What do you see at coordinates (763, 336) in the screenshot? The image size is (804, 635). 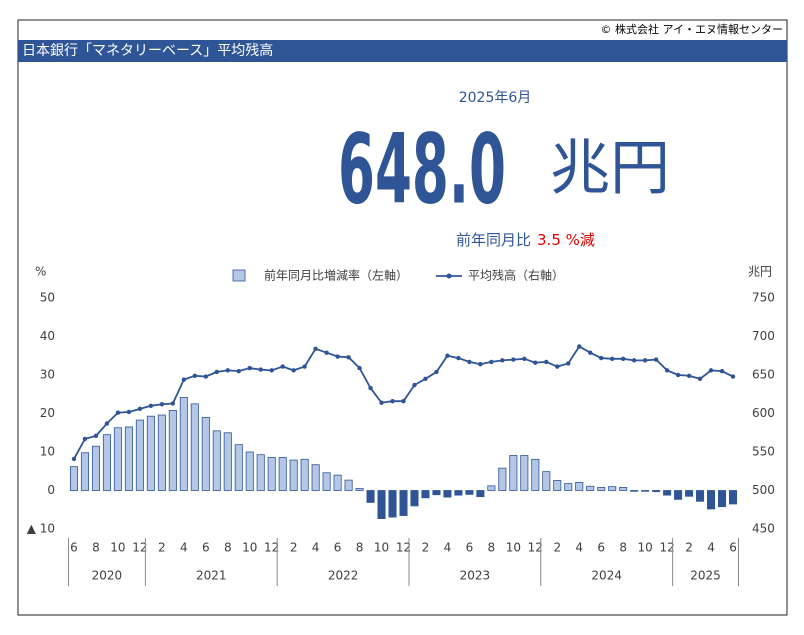 I see `y2-tick-label: 700` at bounding box center [763, 336].